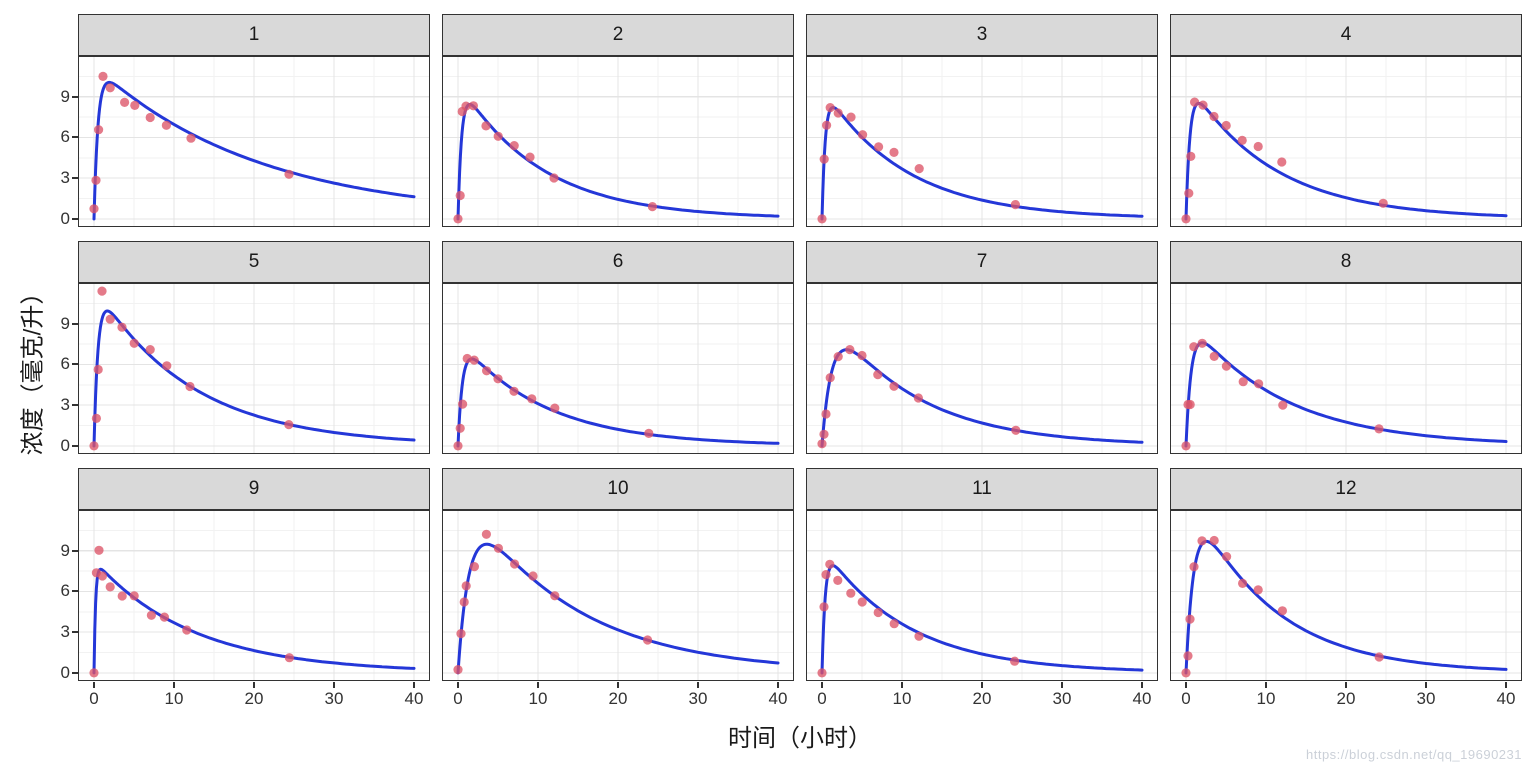  Describe the element at coordinates (800, 738) in the screenshot. I see `x-axis-title: 时间（小时）` at that location.